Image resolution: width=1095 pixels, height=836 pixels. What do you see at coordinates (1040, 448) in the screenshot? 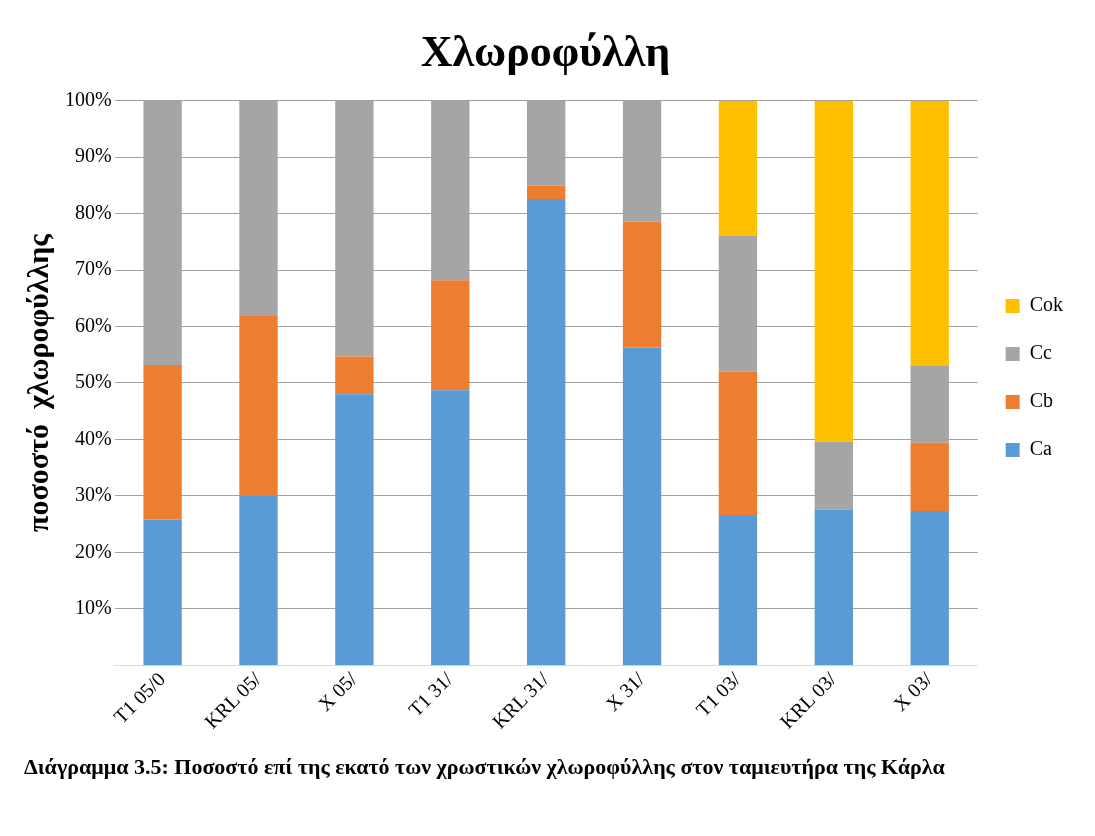
I see `legend-label: Ca` at bounding box center [1040, 448].